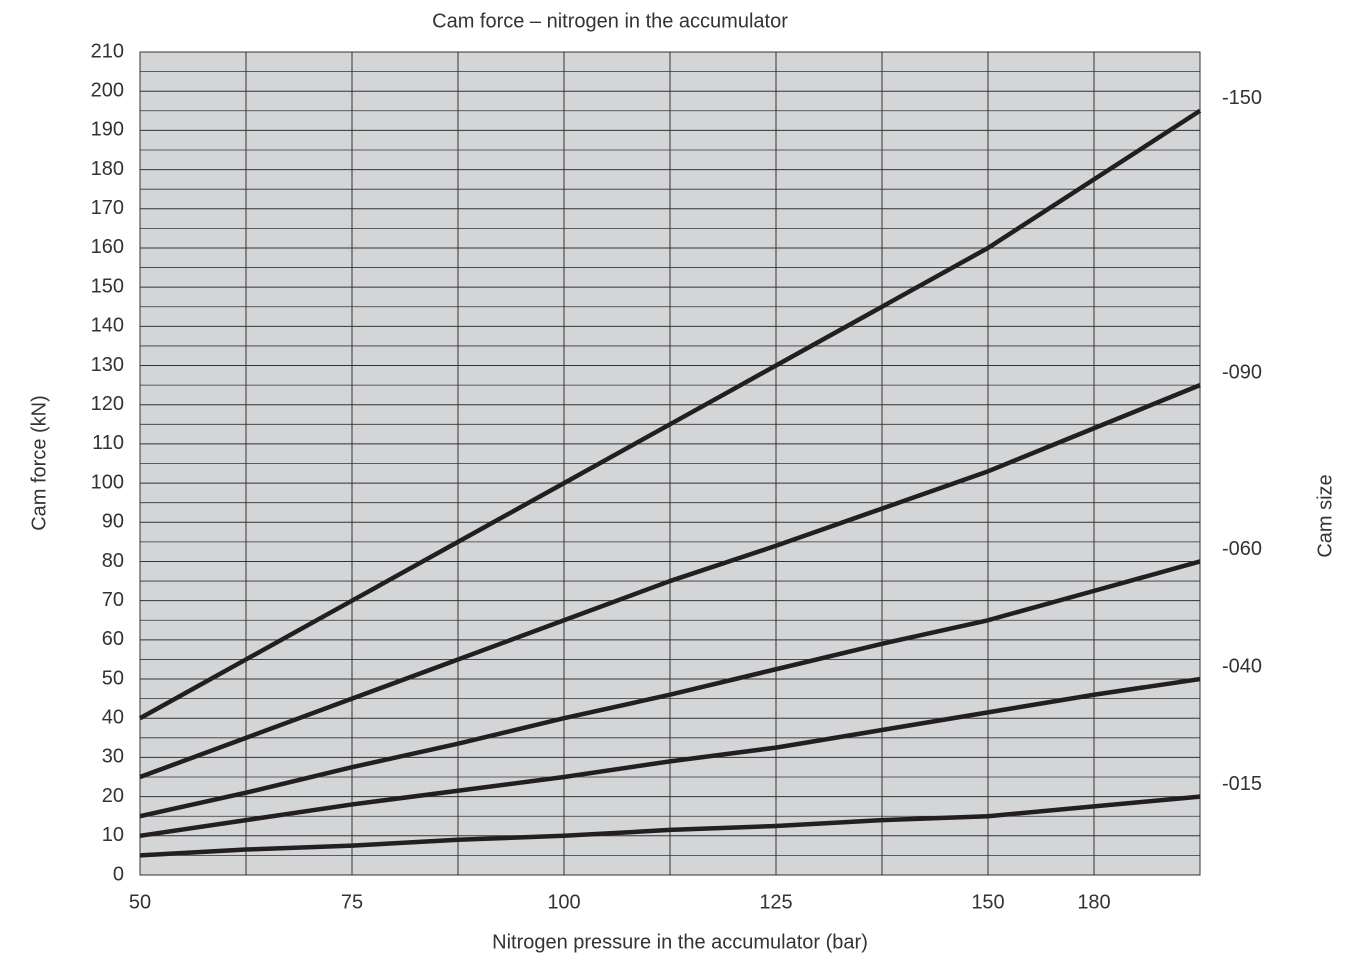  What do you see at coordinates (563, 902) in the screenshot?
I see `x-tick-label: 100` at bounding box center [563, 902].